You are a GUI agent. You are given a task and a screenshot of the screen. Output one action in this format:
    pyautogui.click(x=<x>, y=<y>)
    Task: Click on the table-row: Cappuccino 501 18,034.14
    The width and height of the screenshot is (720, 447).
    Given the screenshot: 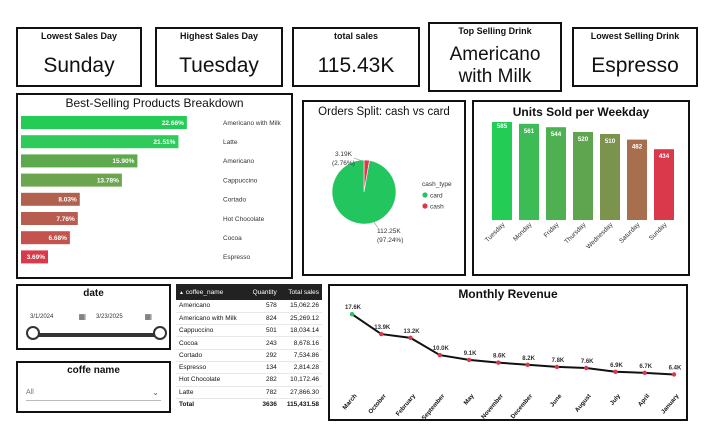 What is the action you would take?
    pyautogui.click(x=249, y=331)
    